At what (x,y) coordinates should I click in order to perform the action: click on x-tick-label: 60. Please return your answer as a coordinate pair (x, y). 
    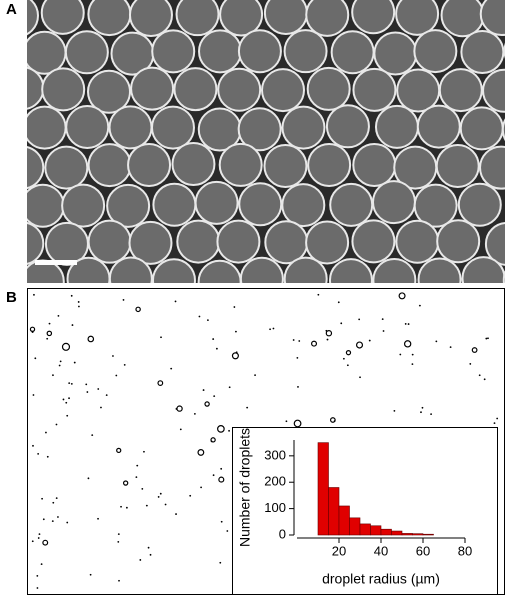
    Looking at the image, I should click on (423, 550).